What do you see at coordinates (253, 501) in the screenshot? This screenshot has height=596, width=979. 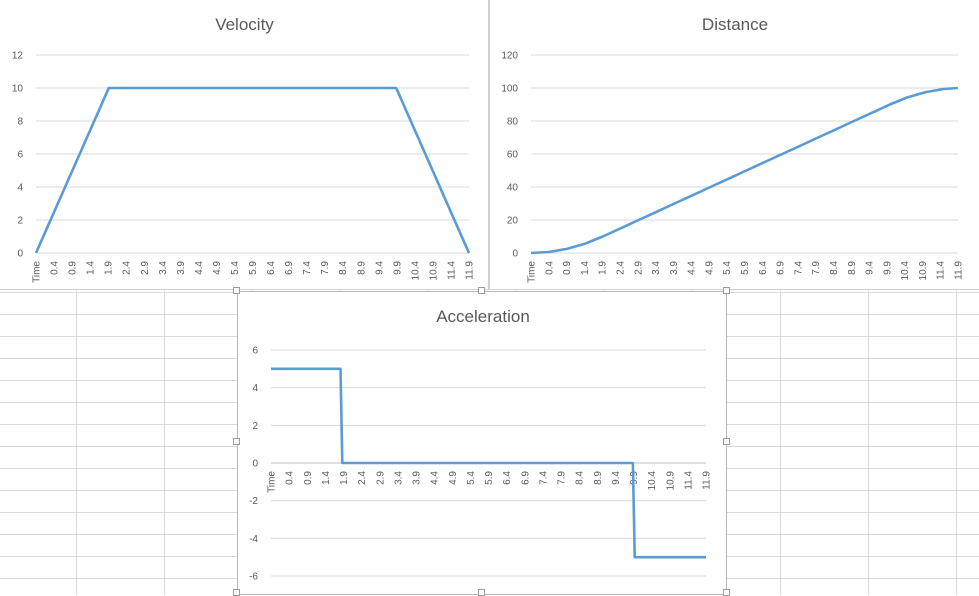 I see `y-tick-label: -2` at bounding box center [253, 501].